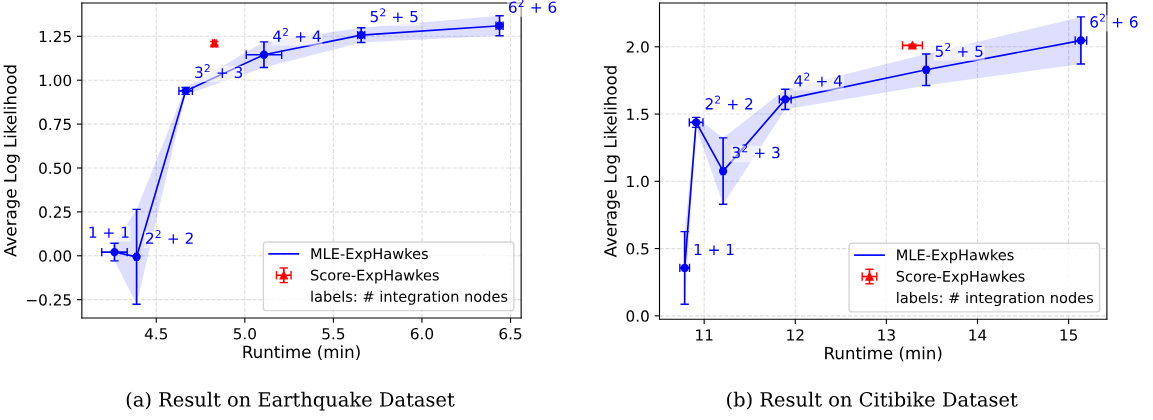 The image size is (1153, 420). Describe the element at coordinates (872, 400) in the screenshot. I see `text: (b) Result on Citibike Dataset` at that location.